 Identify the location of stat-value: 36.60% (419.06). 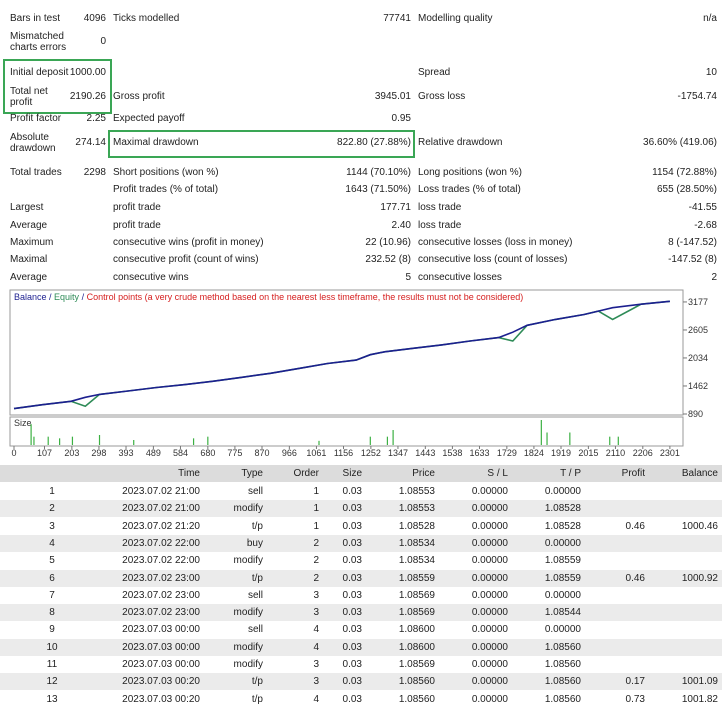
(680, 142).